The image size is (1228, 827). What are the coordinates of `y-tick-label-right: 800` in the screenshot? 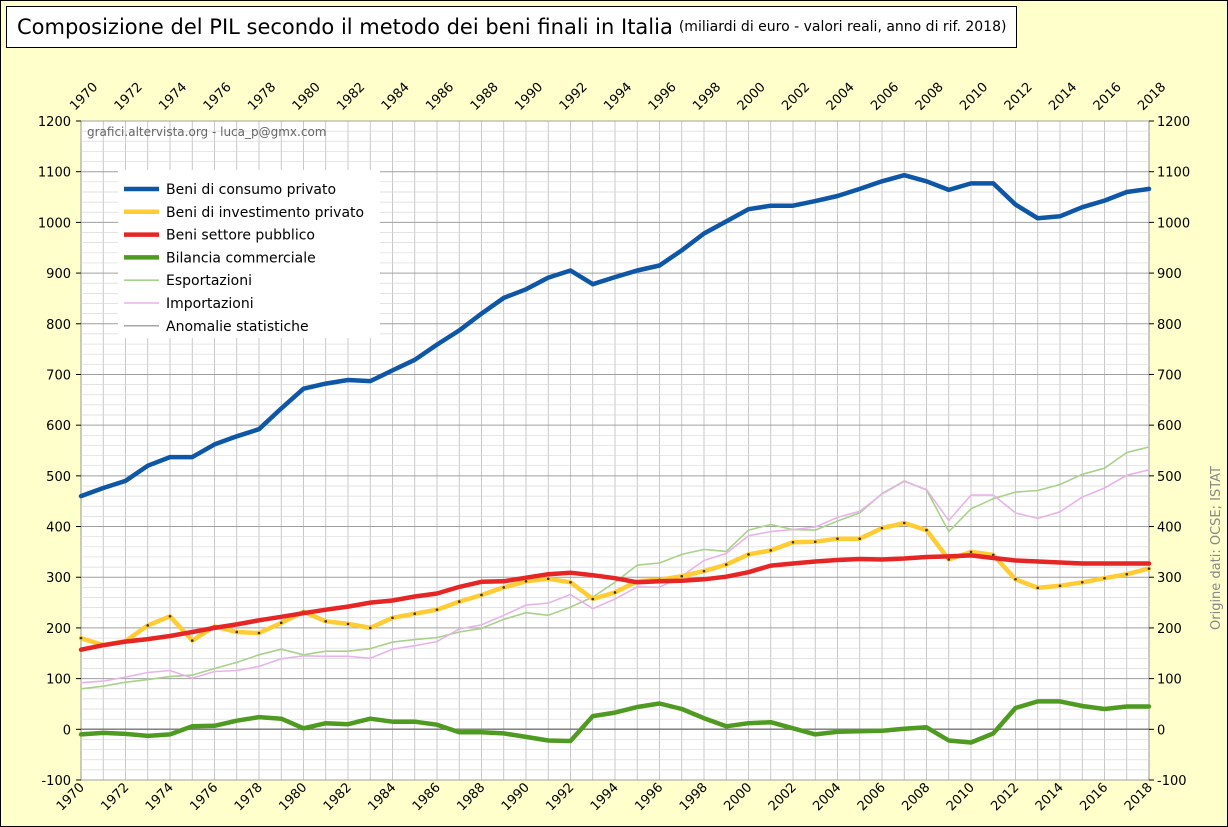 It's located at (1169, 325).